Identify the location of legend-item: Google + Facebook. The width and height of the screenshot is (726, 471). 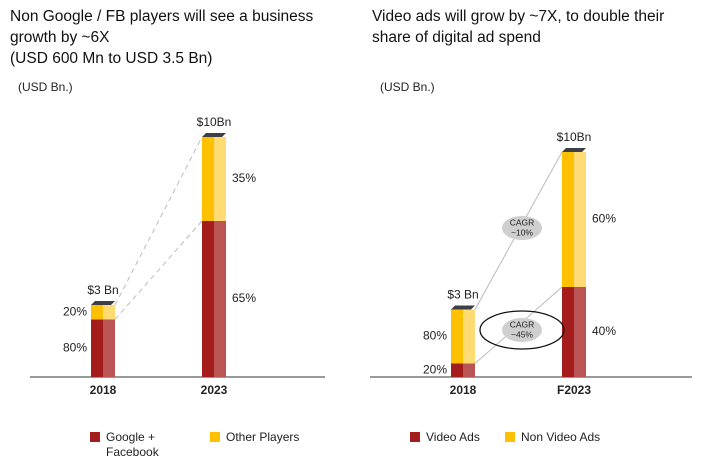
(133, 445).